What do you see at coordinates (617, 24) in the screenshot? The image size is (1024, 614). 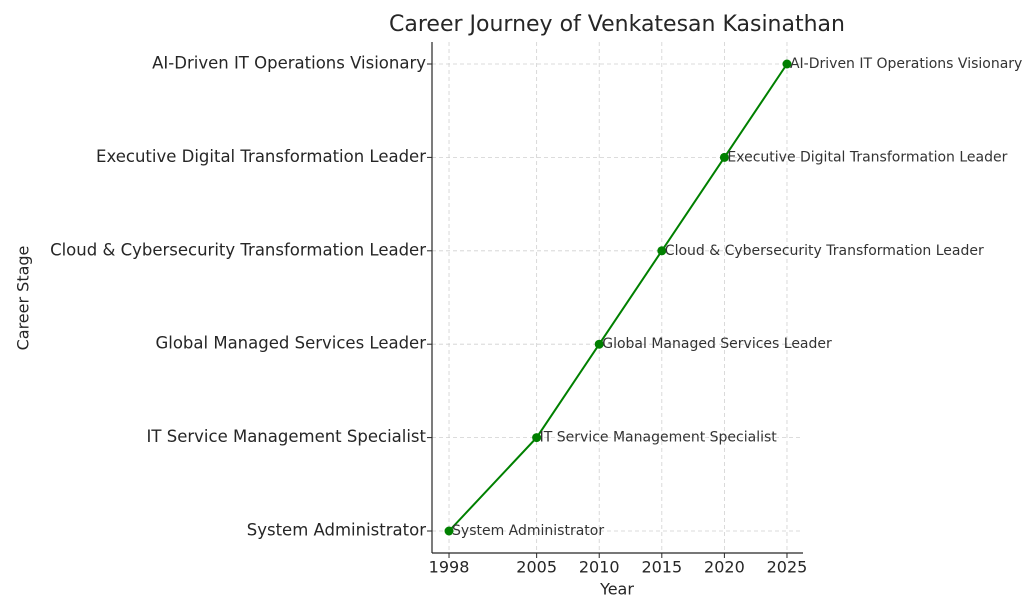 I see `chart-title: Career Journey of Venkatesan Kasinathan` at bounding box center [617, 24].